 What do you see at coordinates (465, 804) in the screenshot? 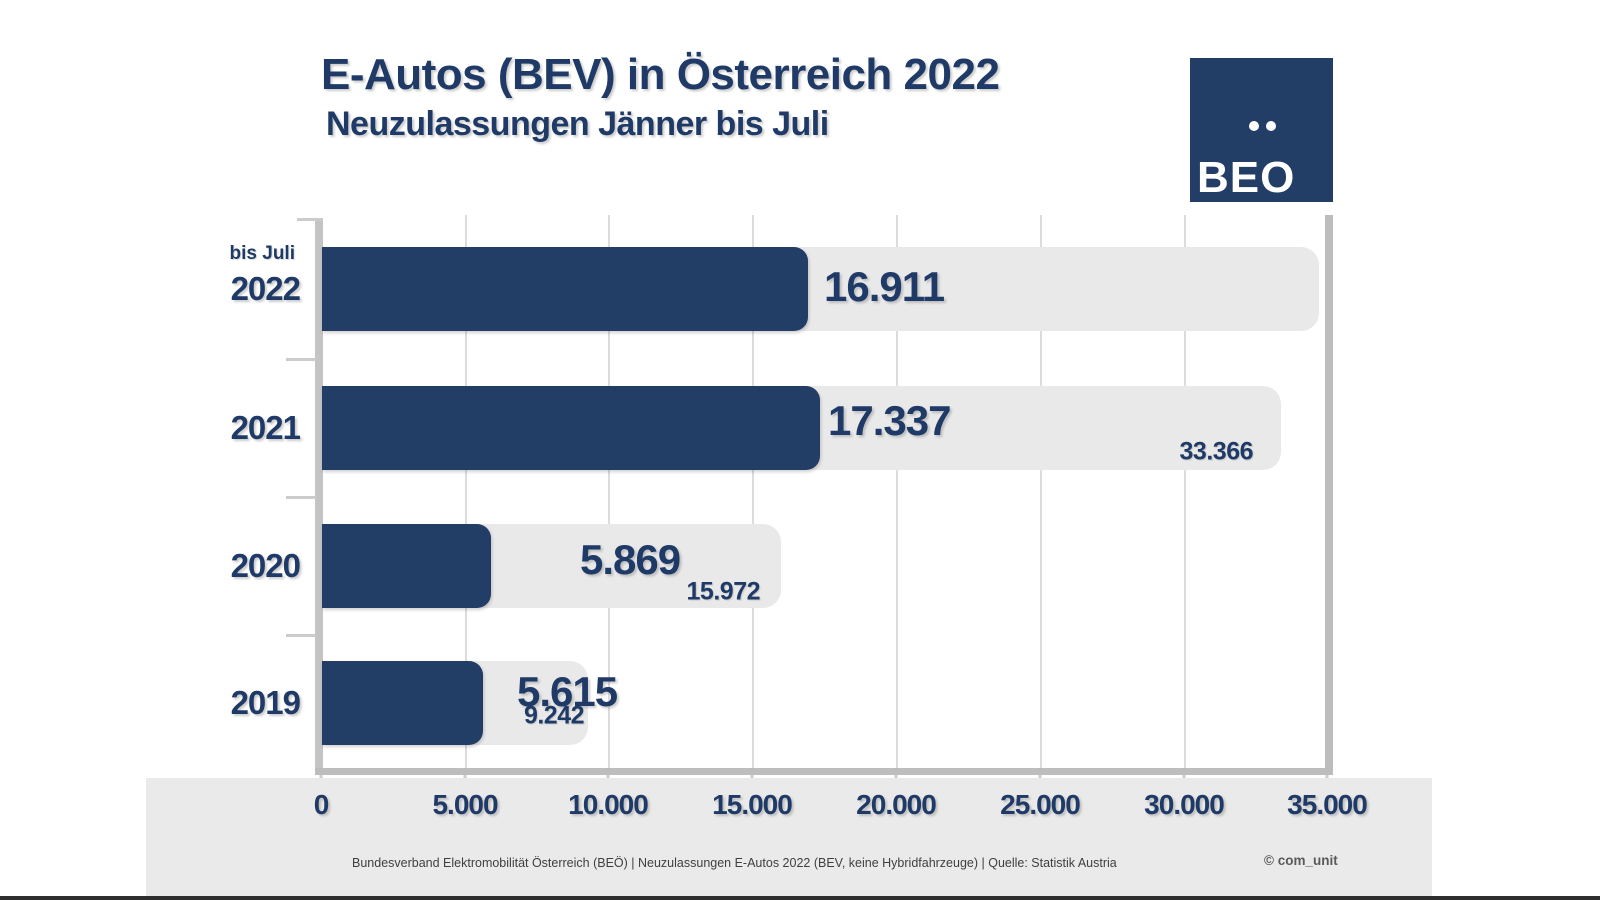
I see `x-tick-label: 5.000` at bounding box center [465, 804].